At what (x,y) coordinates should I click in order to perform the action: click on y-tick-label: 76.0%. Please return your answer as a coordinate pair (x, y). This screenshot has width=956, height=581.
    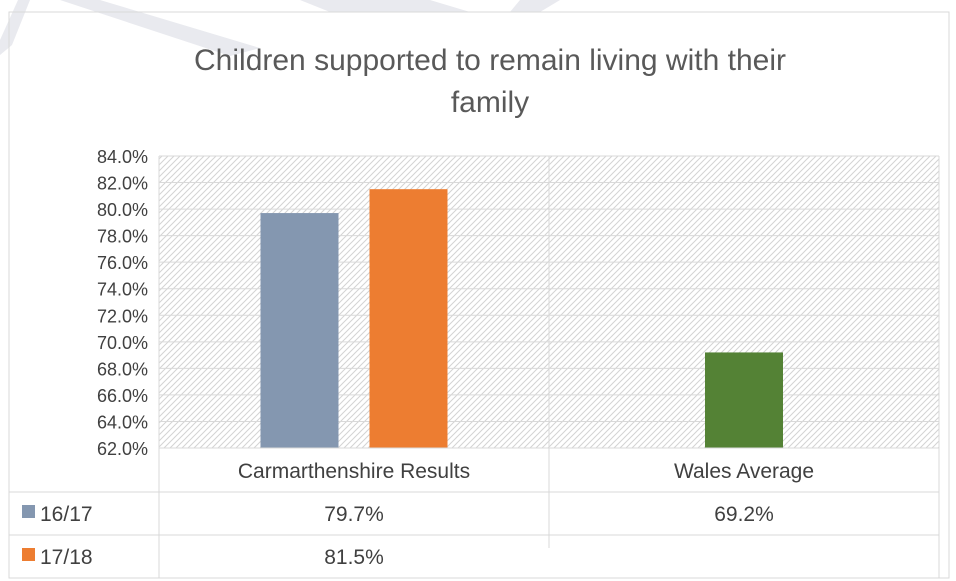
    Looking at the image, I should click on (122, 263).